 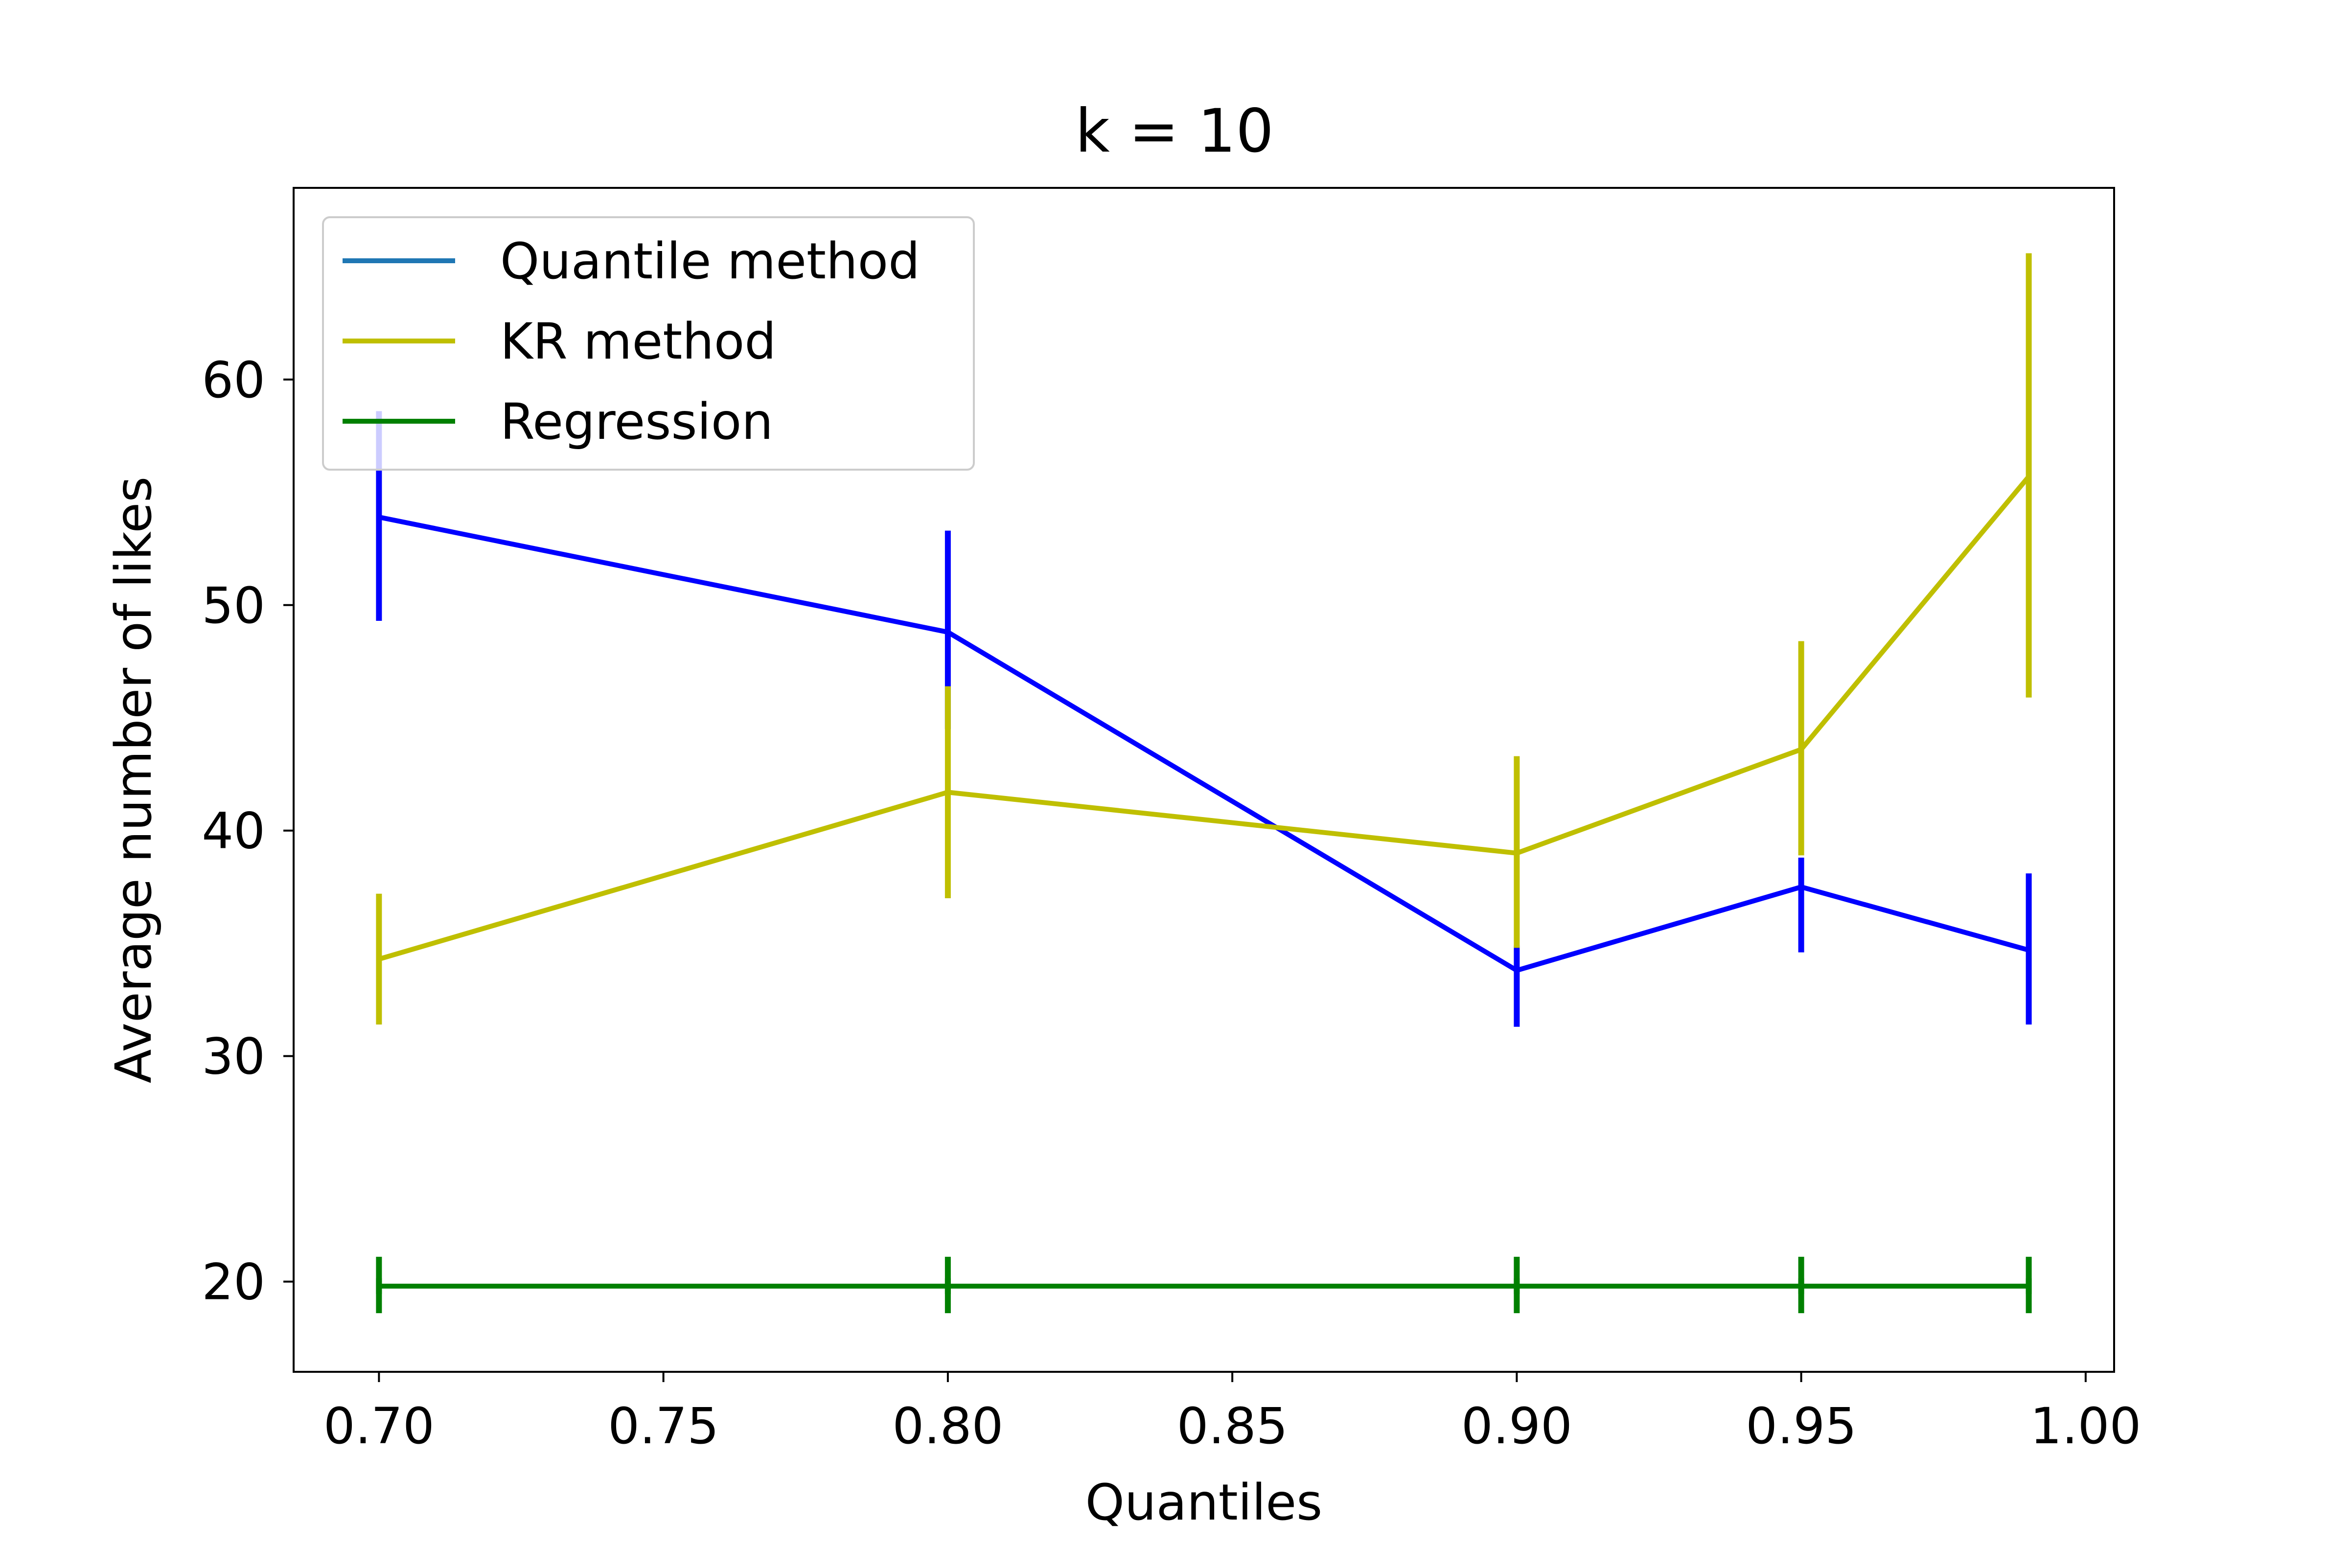 What do you see at coordinates (2085, 1426) in the screenshot?
I see `x-tick-label: 1.00` at bounding box center [2085, 1426].